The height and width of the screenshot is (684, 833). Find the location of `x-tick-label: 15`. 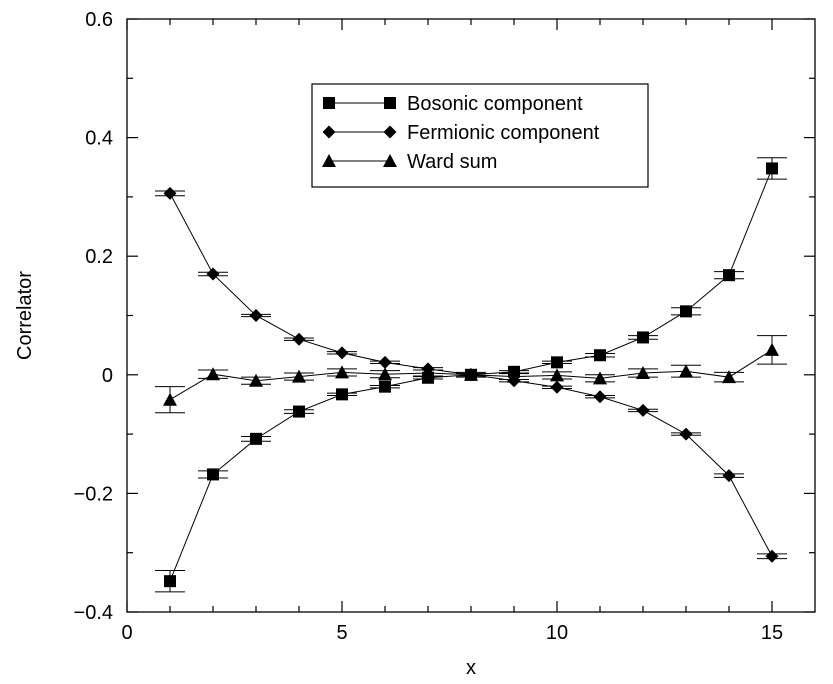

x-tick-label: 15 is located at coordinates (772, 633).